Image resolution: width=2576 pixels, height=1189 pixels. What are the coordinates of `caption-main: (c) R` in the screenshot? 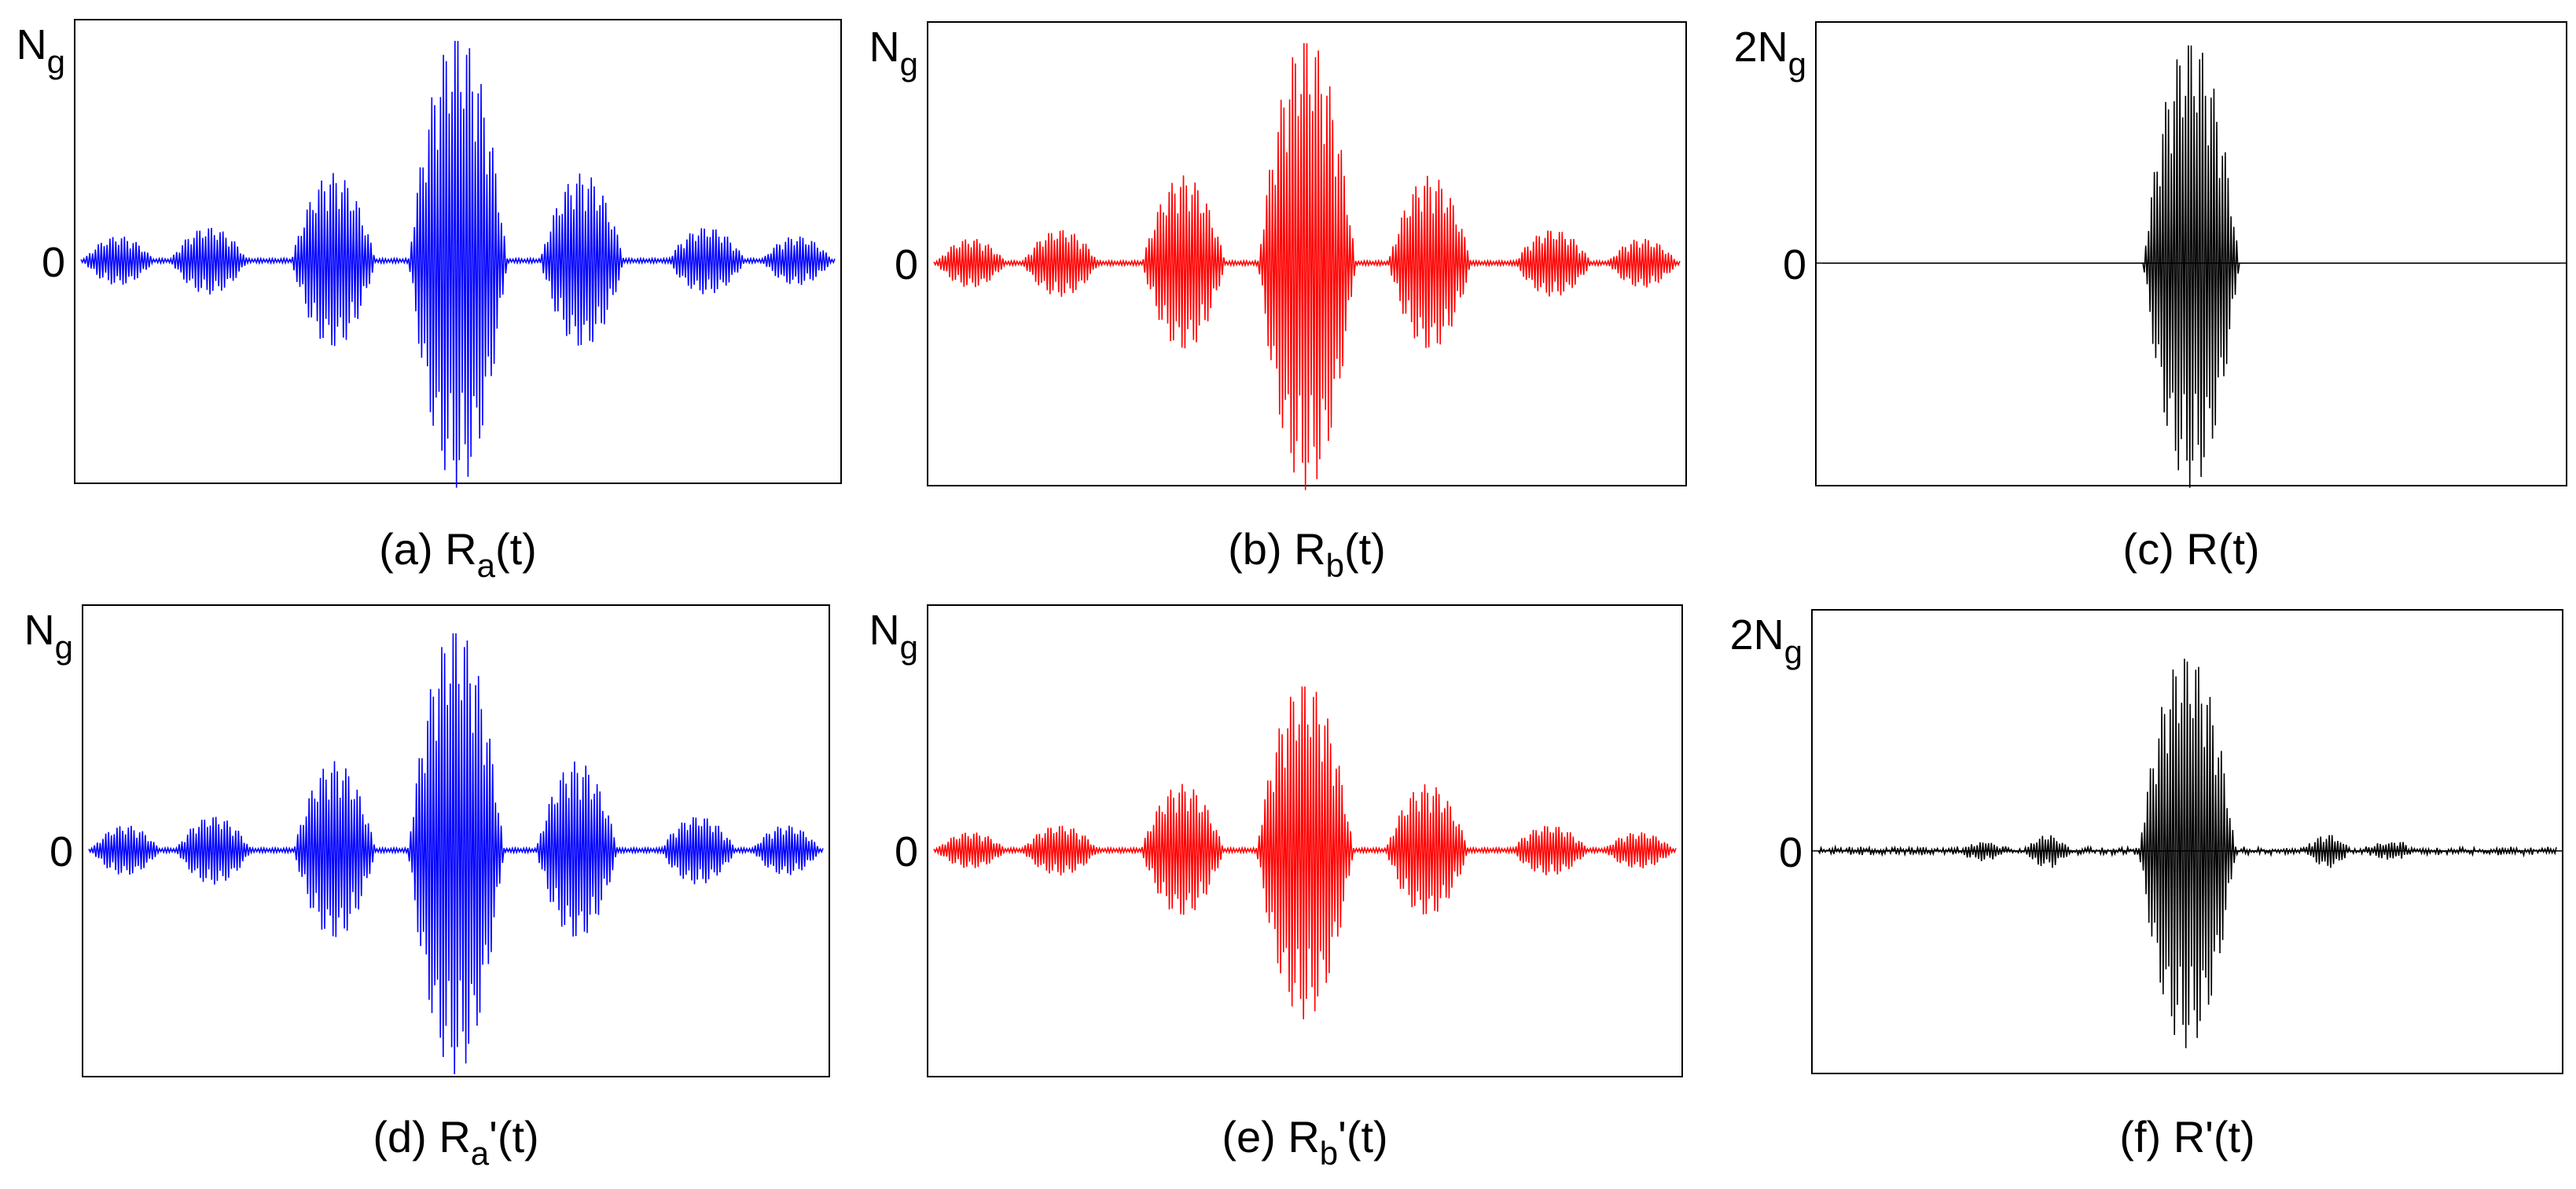 It's located at (2170, 549).